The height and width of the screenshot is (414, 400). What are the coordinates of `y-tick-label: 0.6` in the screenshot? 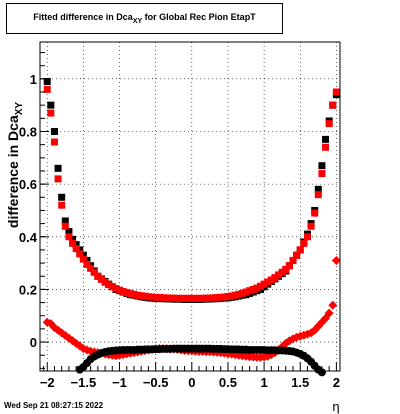 It's located at (28, 184).